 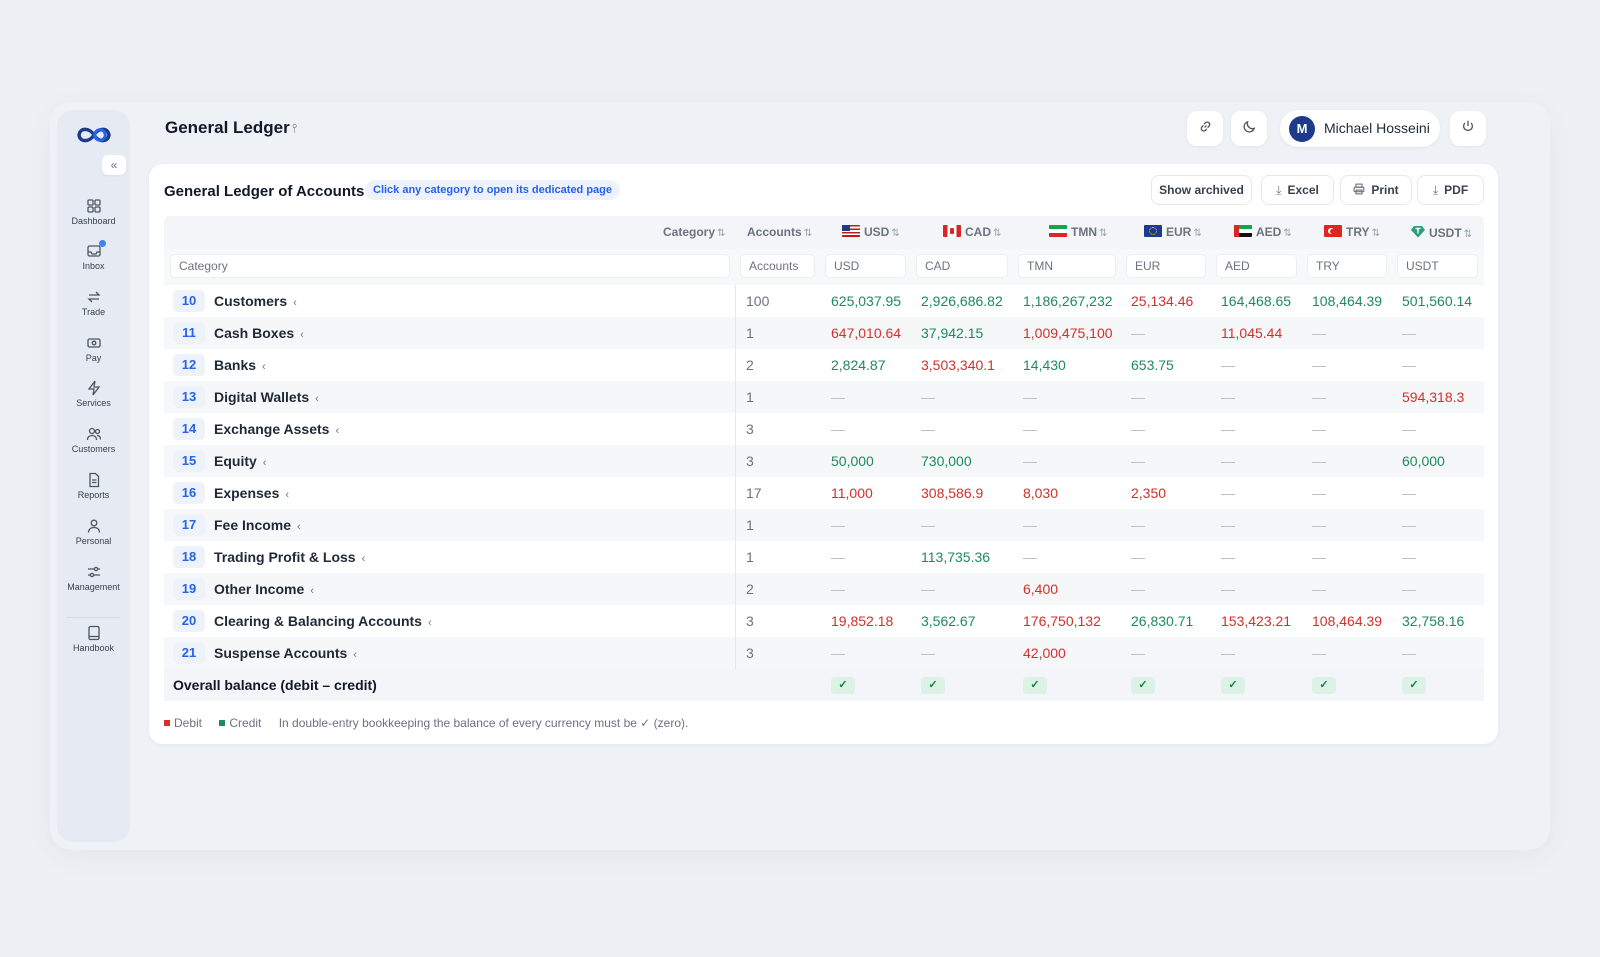 What do you see at coordinates (1409, 557) in the screenshot?
I see `usdt-balance: —` at bounding box center [1409, 557].